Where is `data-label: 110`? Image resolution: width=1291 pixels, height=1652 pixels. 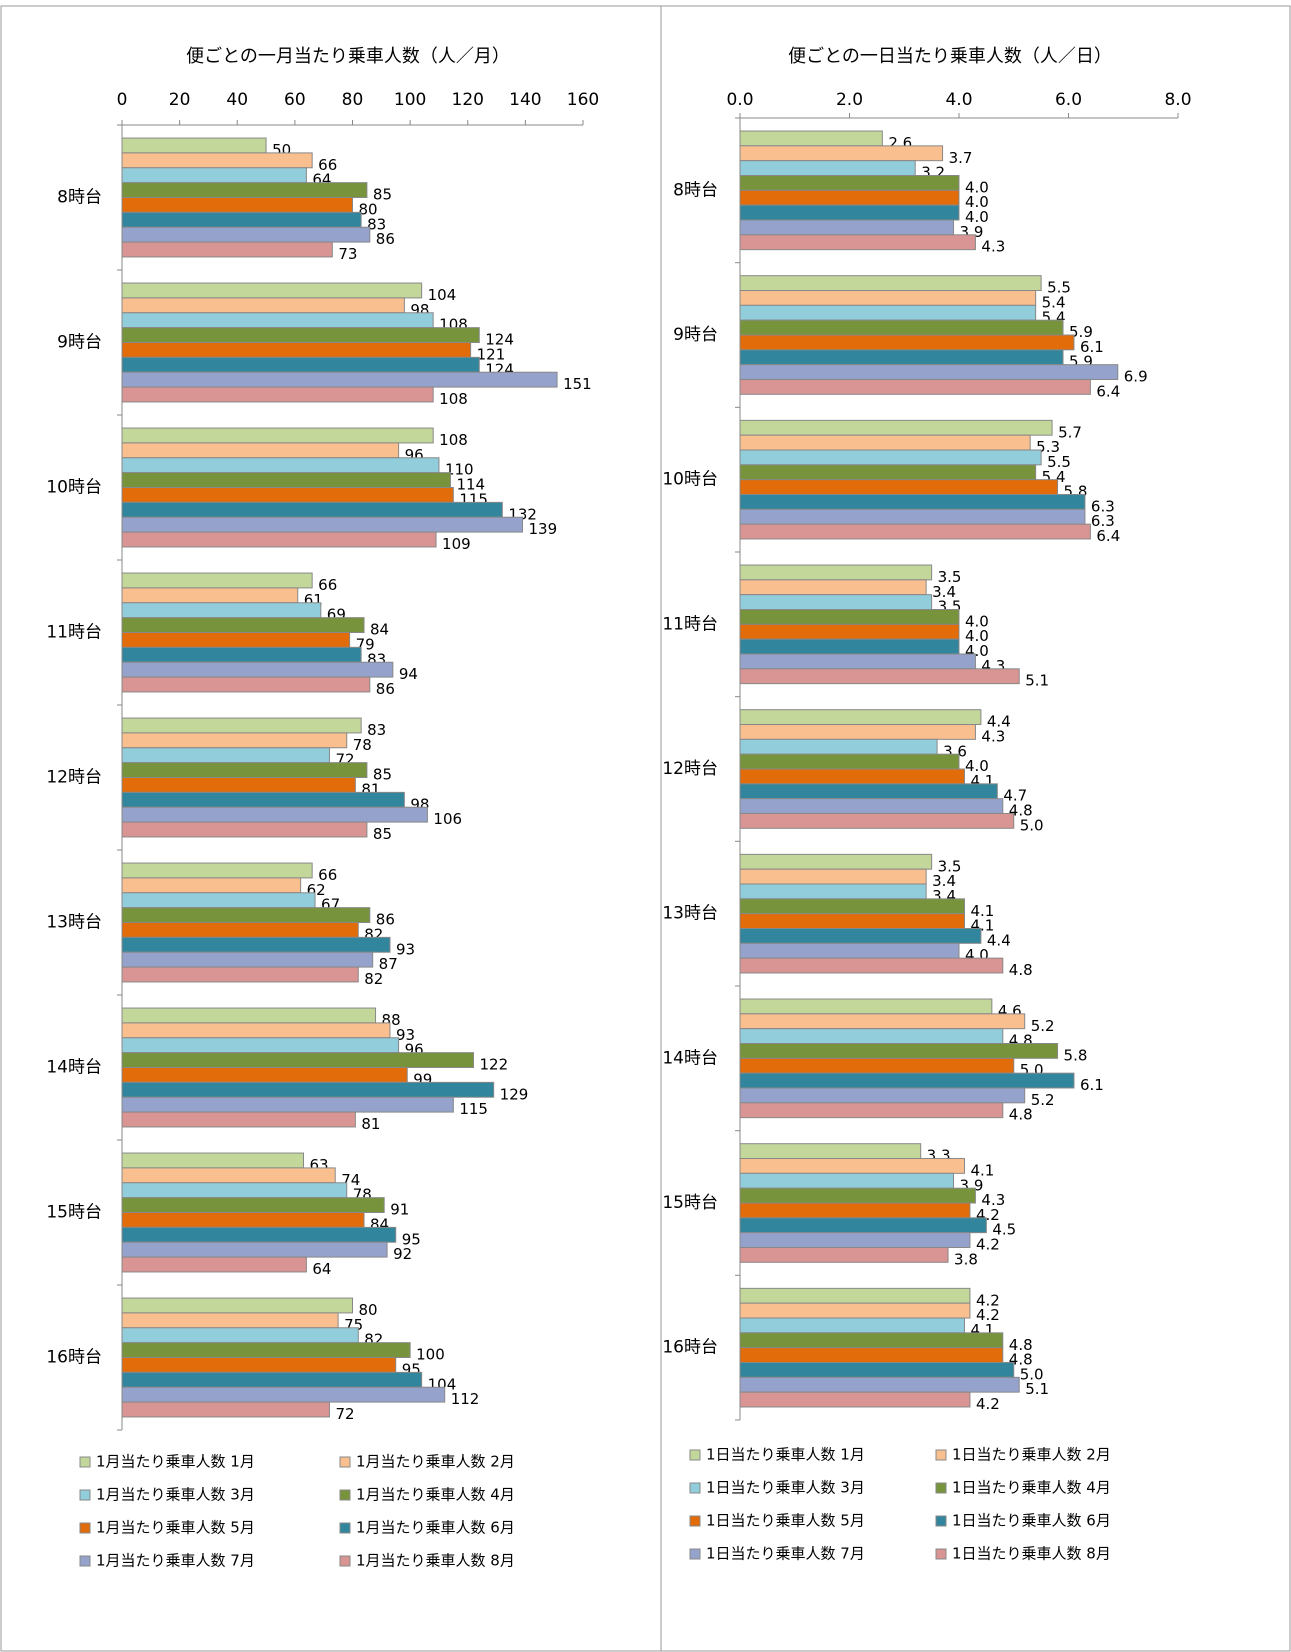
data-label: 110 is located at coordinates (459, 470).